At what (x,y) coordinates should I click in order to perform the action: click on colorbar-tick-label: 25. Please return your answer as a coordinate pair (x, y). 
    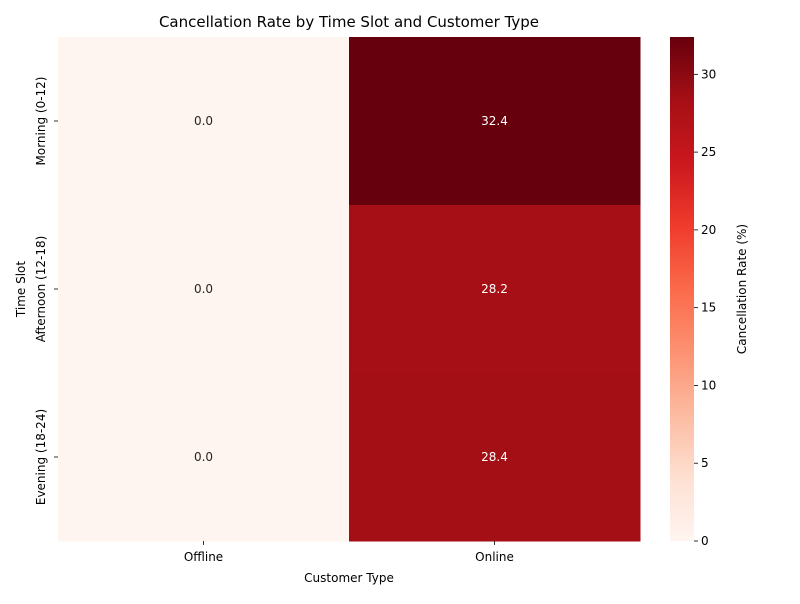
    Looking at the image, I should click on (708, 152).